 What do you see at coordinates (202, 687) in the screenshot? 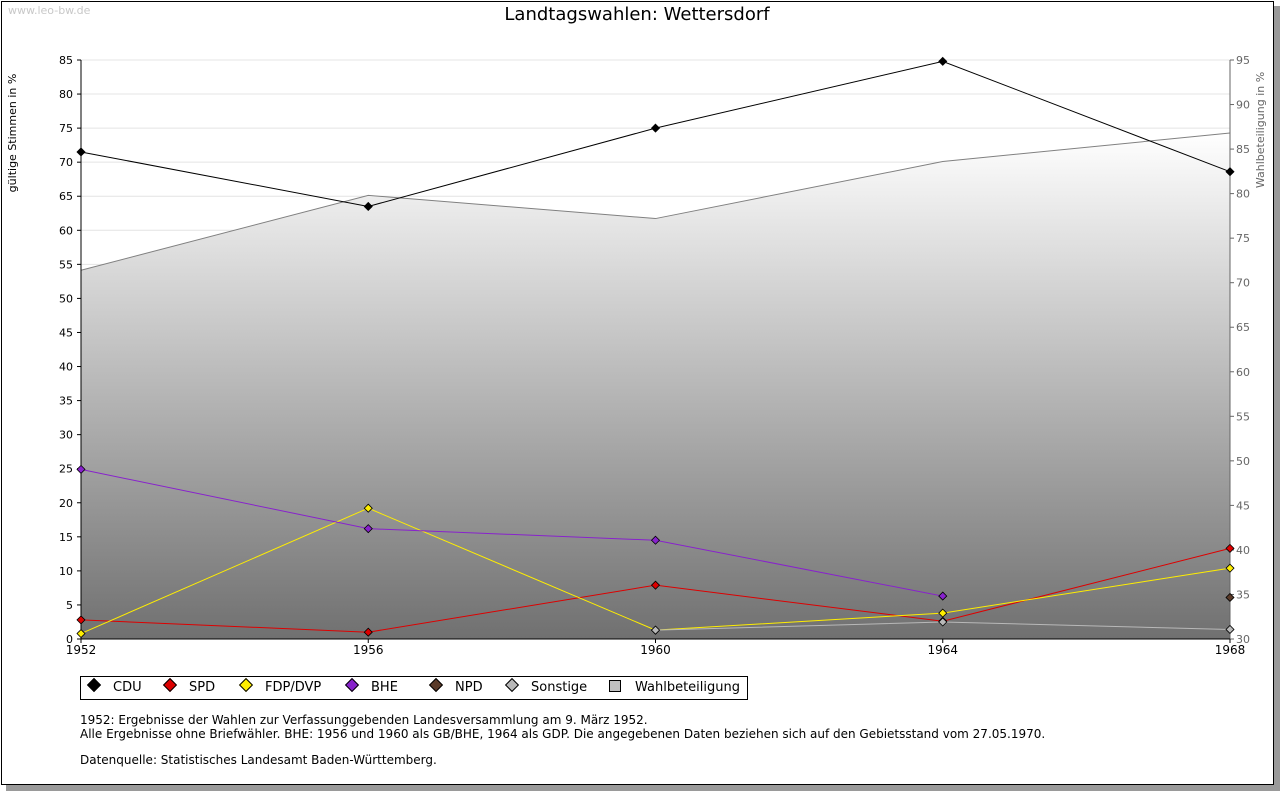
I see `legend-label-spd: SPD` at bounding box center [202, 687].